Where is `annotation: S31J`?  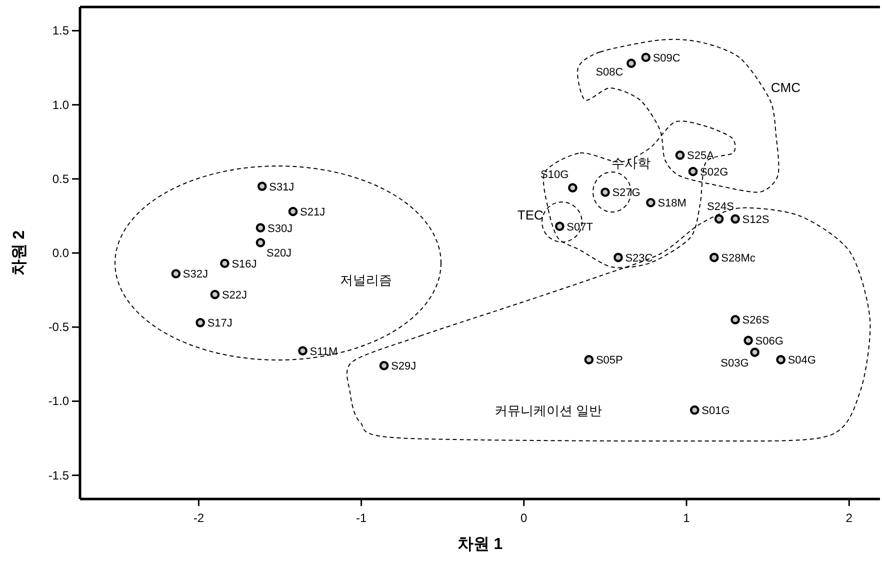
annotation: S31J is located at coordinates (281, 187).